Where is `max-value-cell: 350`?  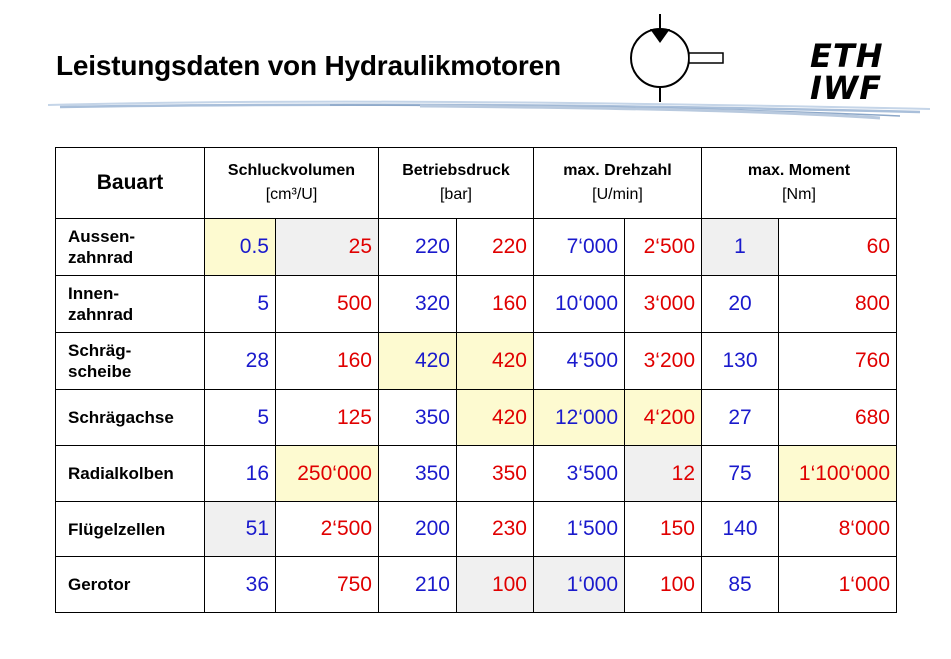
max-value-cell: 350 is located at coordinates (495, 473).